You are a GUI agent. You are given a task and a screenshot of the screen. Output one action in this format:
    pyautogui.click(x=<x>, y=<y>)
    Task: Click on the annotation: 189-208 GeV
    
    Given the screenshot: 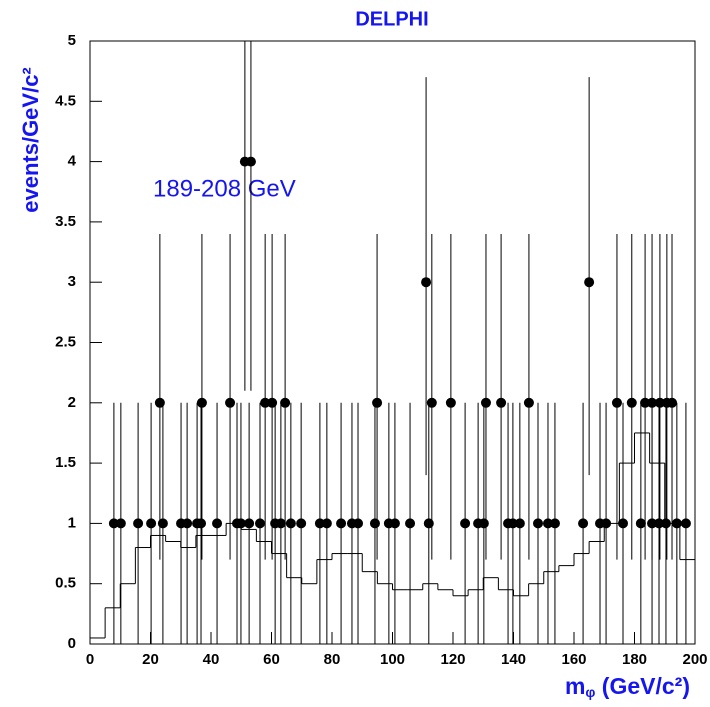 What is the action you would take?
    pyautogui.click(x=224, y=188)
    